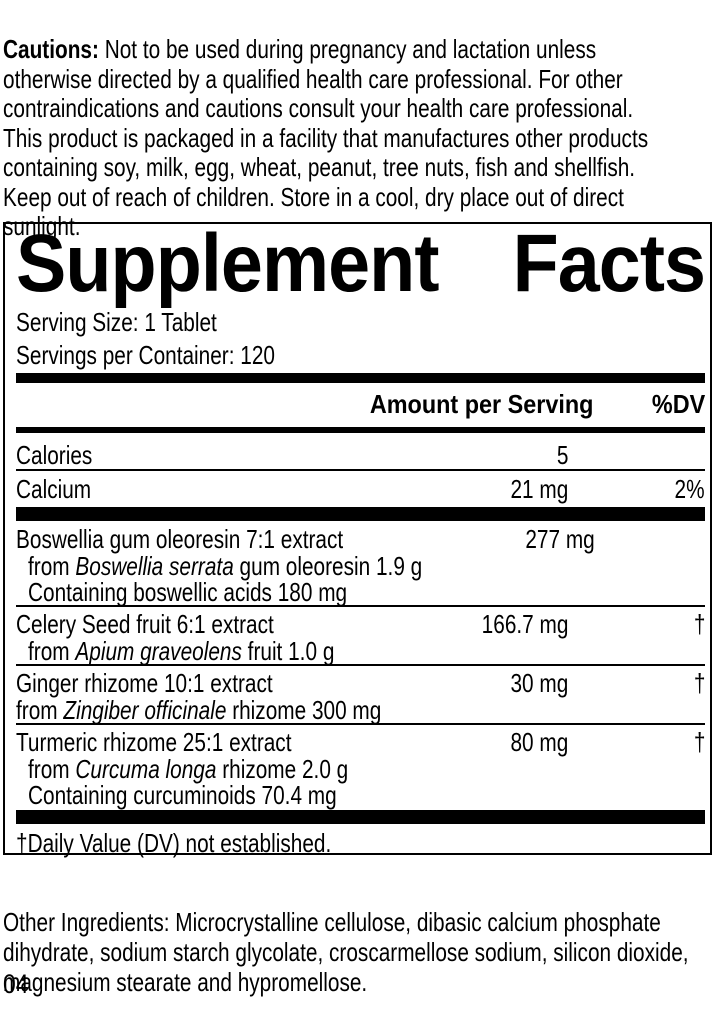 The image size is (720, 1012). What do you see at coordinates (145, 624) in the screenshot?
I see `ingredient-name: Celery Seed fruit 6:1 extract` at bounding box center [145, 624].